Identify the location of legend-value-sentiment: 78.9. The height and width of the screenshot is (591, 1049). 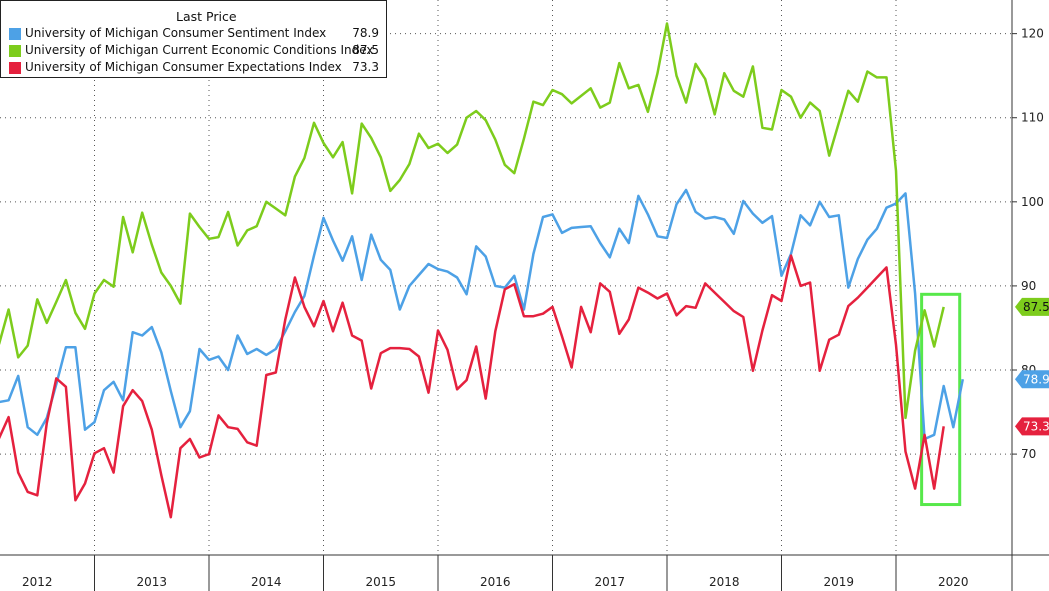
(365, 33).